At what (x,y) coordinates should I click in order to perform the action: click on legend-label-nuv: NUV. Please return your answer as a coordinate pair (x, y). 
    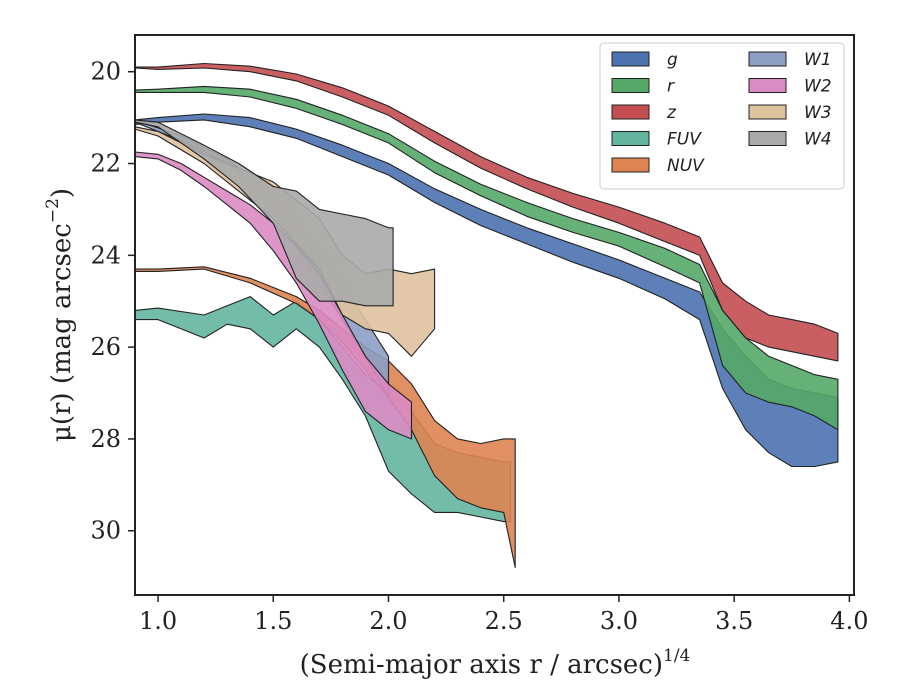
    Looking at the image, I should click on (686, 166).